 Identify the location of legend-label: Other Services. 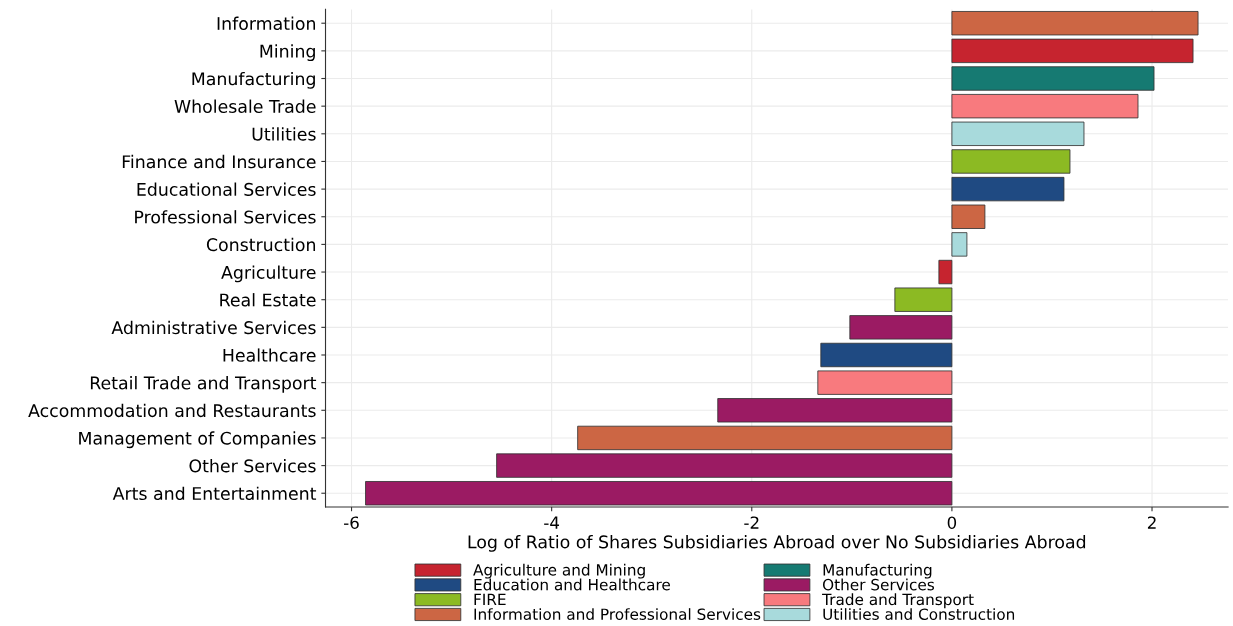
(878, 584).